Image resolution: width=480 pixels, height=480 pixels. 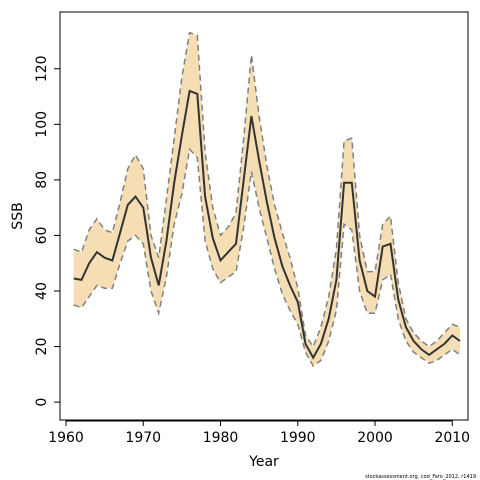 What do you see at coordinates (375, 438) in the screenshot?
I see `x-tick-label: 2000` at bounding box center [375, 438].